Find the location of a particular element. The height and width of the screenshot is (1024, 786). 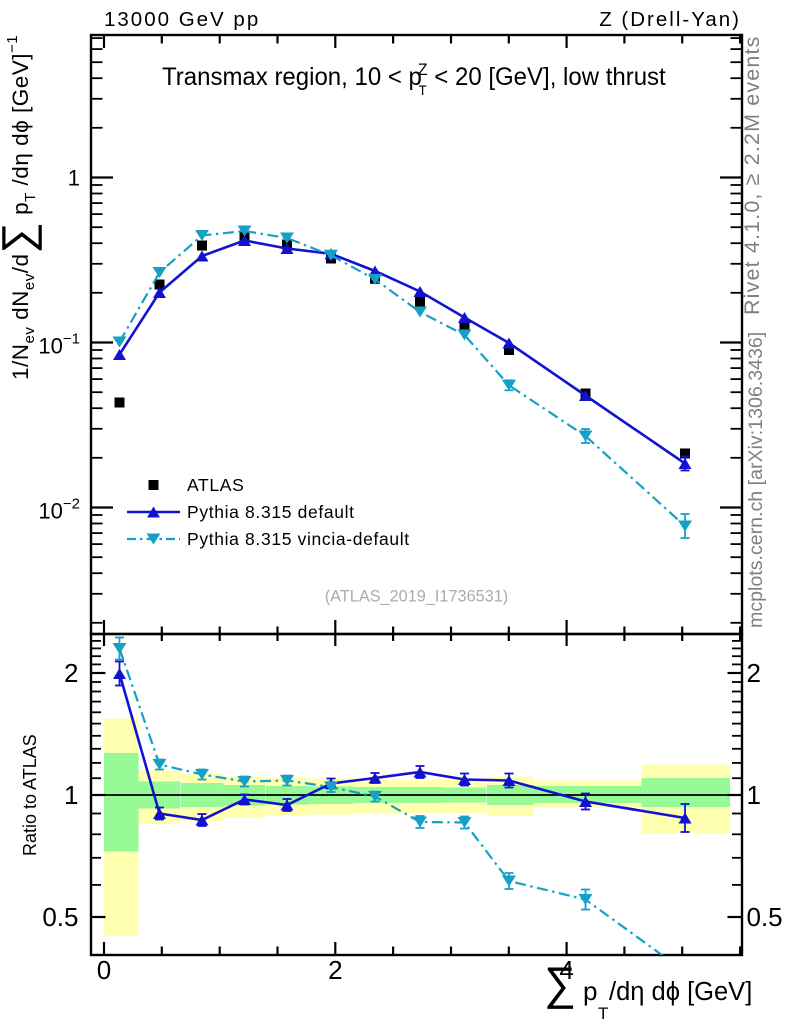

svg-text: Z (Drell-Yan) is located at coordinates (670, 19).